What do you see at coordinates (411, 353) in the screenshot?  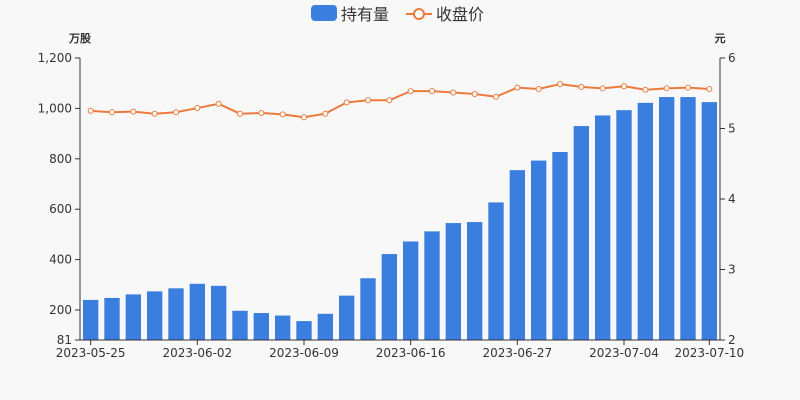 I see `x-axis-tick-label: 2023-06-16` at bounding box center [411, 353].